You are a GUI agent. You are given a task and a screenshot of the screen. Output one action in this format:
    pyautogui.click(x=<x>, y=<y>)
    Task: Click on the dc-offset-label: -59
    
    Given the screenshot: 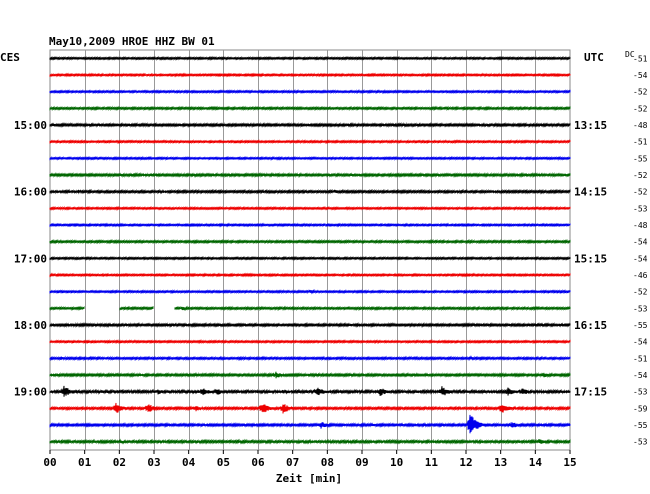 What is the action you would take?
    pyautogui.click(x=640, y=408)
    